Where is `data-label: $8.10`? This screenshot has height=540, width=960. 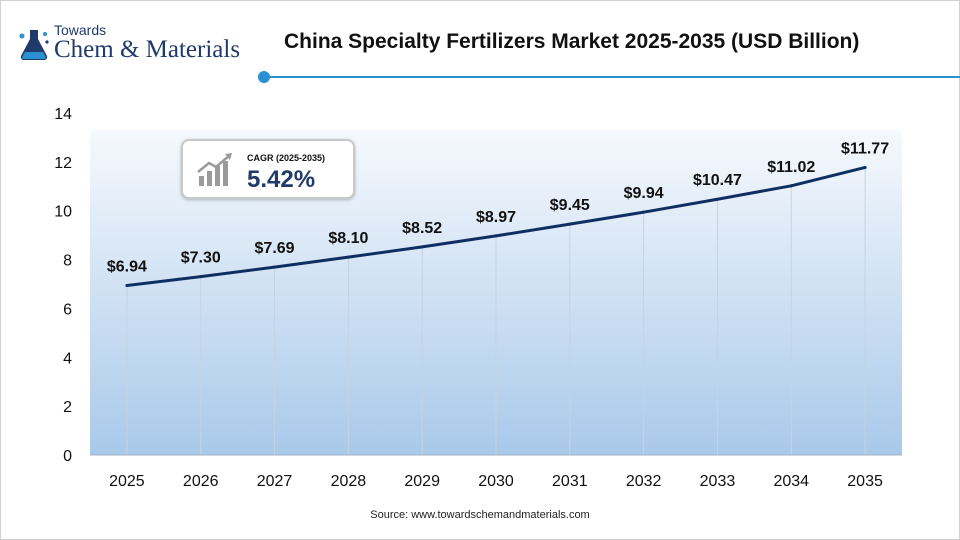 data-label: $8.10 is located at coordinates (348, 238).